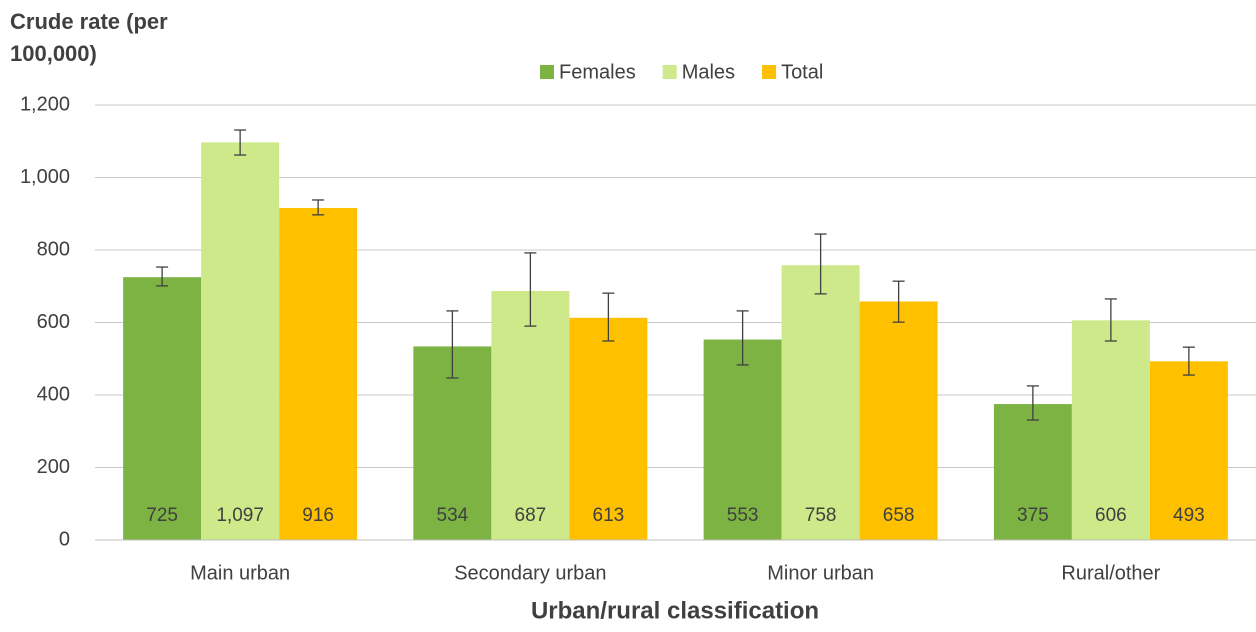 This screenshot has width=1256, height=632. Describe the element at coordinates (821, 515) in the screenshot. I see `value-label: 758` at that location.